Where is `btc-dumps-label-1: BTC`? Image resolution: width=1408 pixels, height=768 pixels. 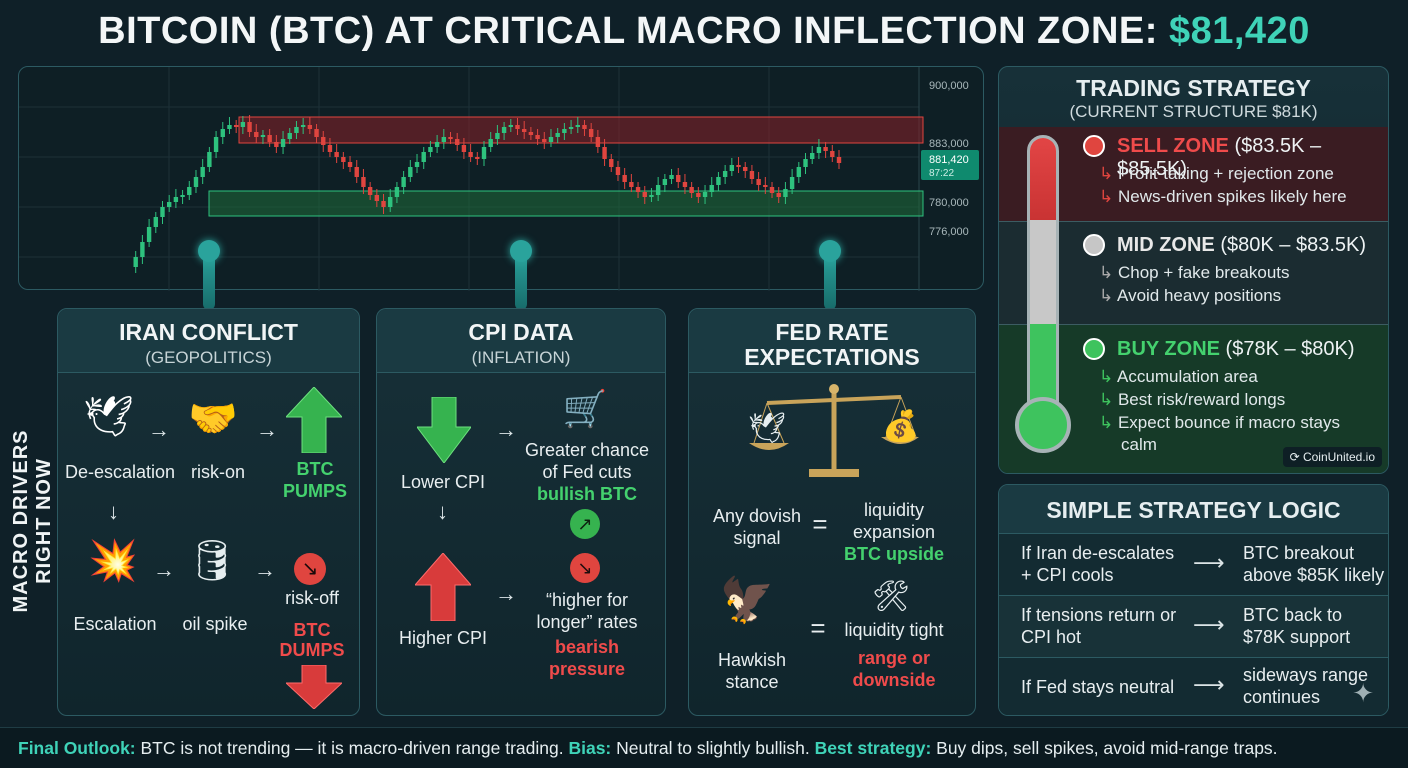 btc-dumps-label-1: BTC is located at coordinates (312, 630).